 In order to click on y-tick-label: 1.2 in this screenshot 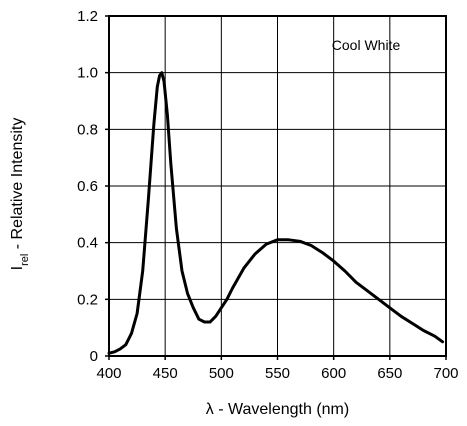, I will do `click(87, 16)`.